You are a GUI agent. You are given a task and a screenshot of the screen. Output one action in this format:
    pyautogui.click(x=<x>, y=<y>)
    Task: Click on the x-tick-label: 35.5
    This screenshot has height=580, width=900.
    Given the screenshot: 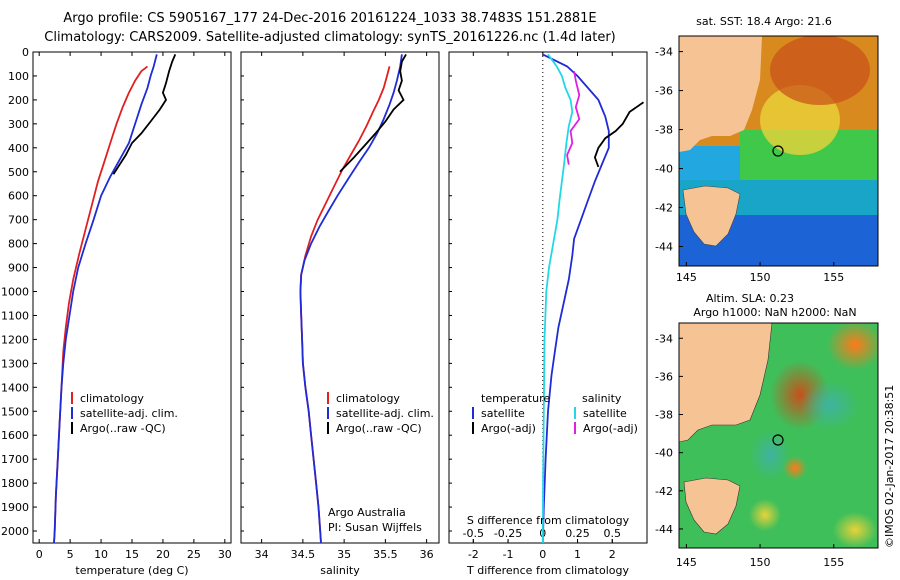 What is the action you would take?
    pyautogui.click(x=385, y=554)
    